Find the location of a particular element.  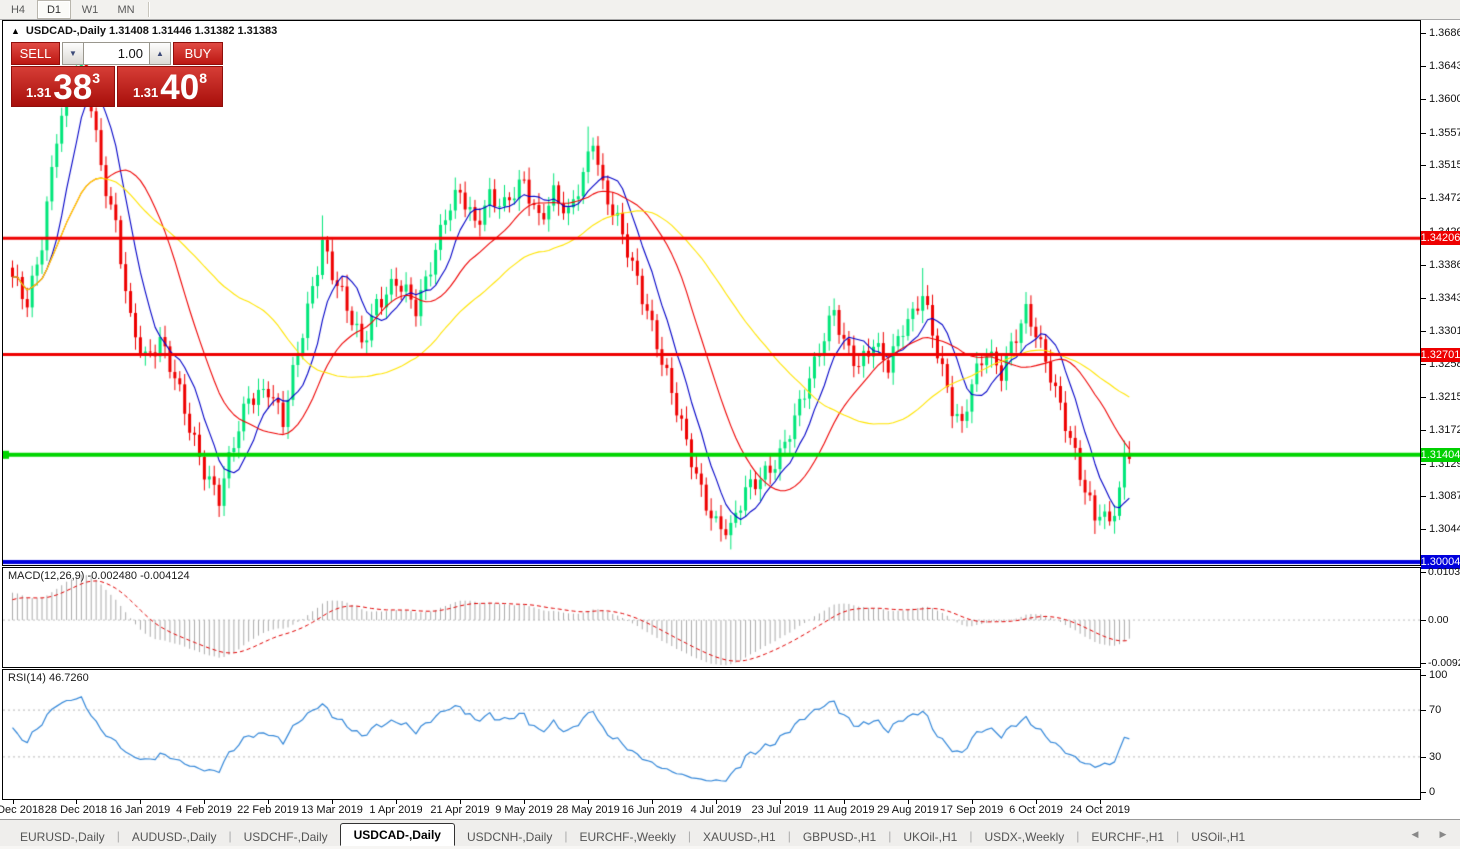

date-tick-label: 1 Apr 2019 is located at coordinates (396, 810).